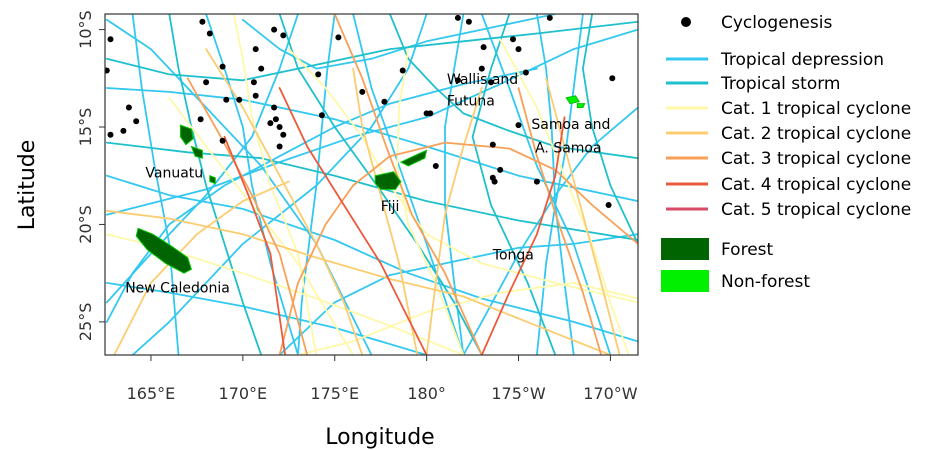 The width and height of the screenshot is (951, 450). Describe the element at coordinates (196, 152) in the screenshot. I see `landmass-malakula` at that location.